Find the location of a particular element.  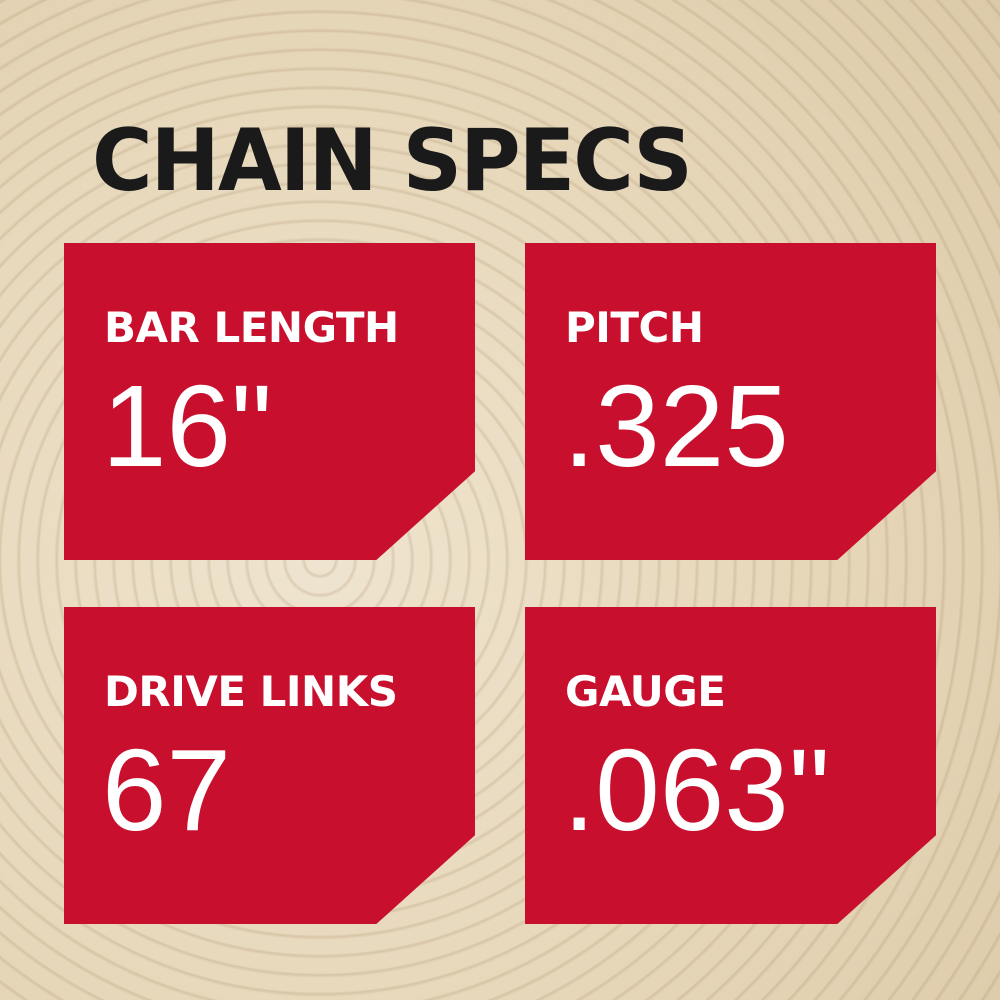

spec-value: .063" is located at coordinates (696, 790).